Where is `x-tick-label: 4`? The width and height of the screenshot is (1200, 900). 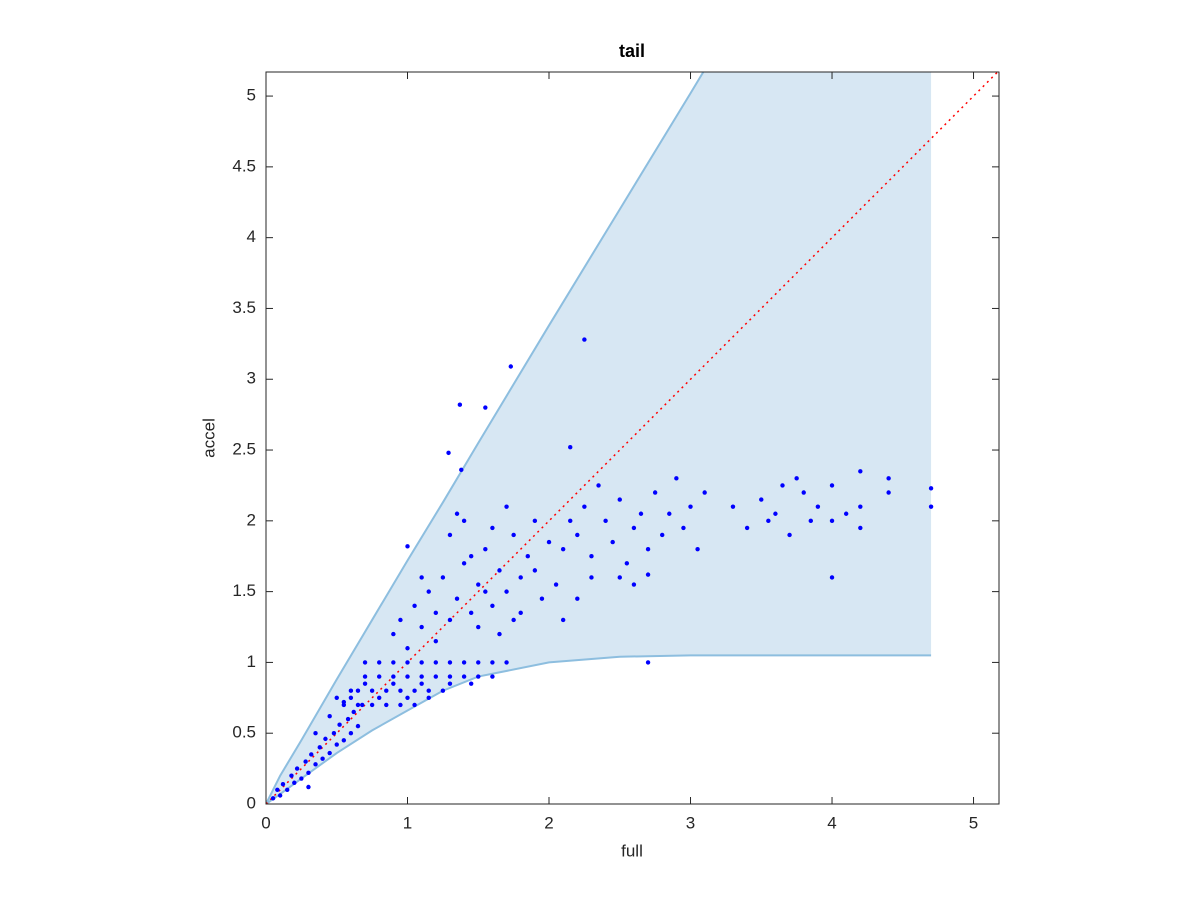 x-tick-label: 4 is located at coordinates (831, 822).